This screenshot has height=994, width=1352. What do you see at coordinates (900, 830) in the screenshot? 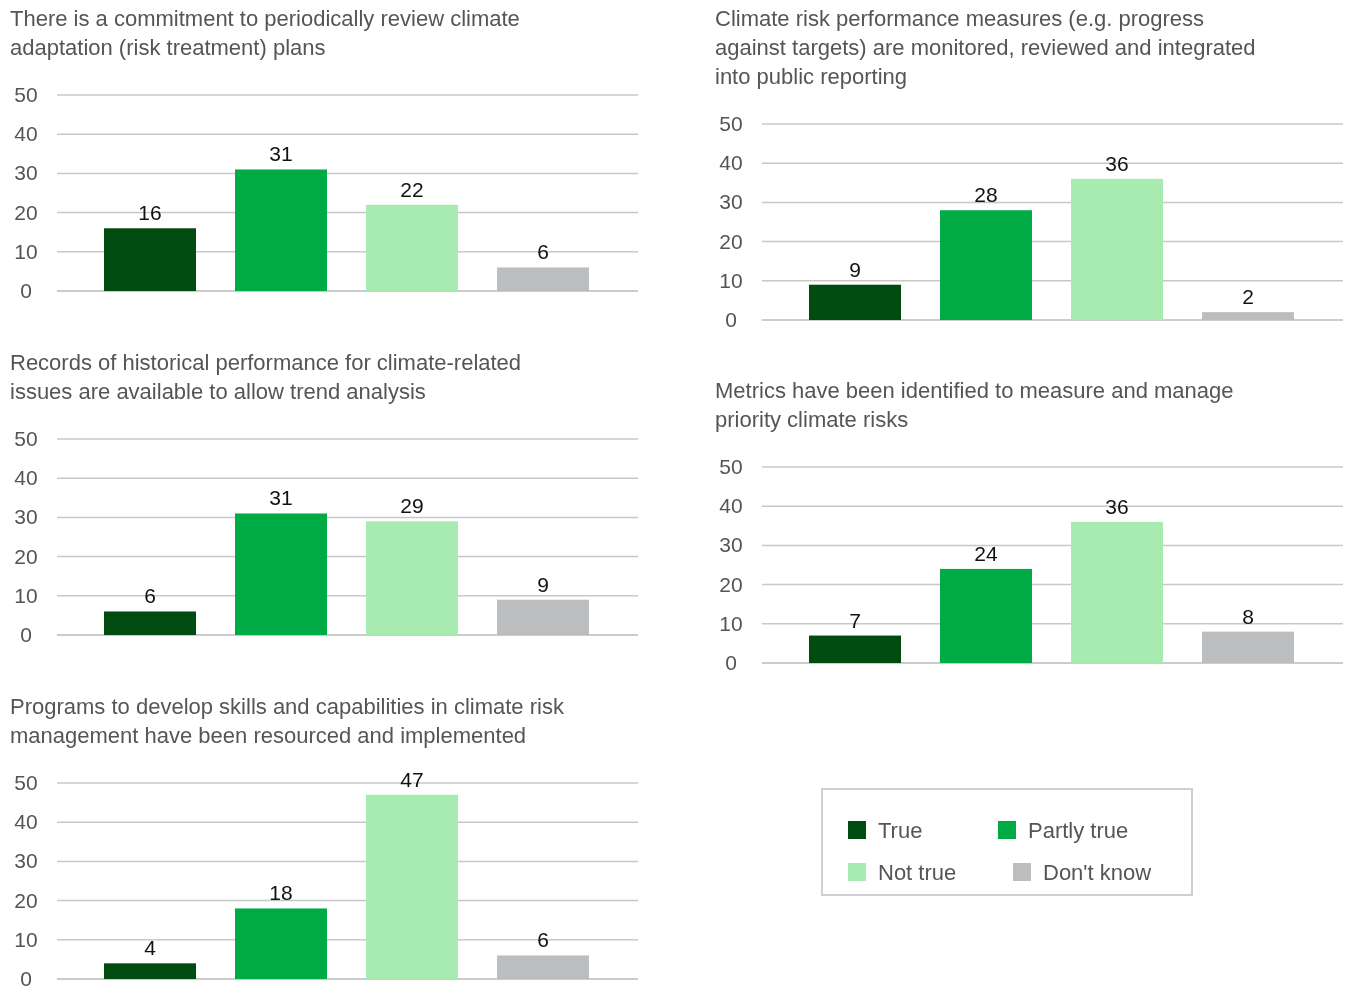
I see `legend-label: True` at bounding box center [900, 830].